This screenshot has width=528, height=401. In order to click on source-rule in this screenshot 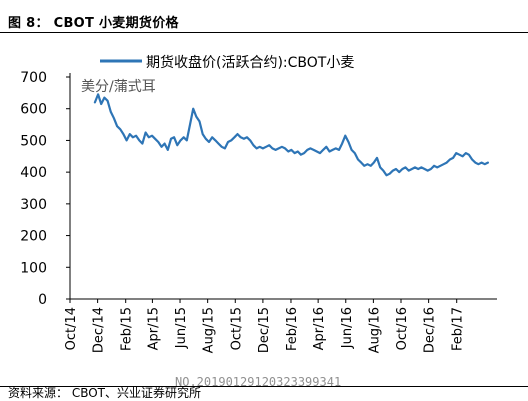, I will do `click(264, 386)`.